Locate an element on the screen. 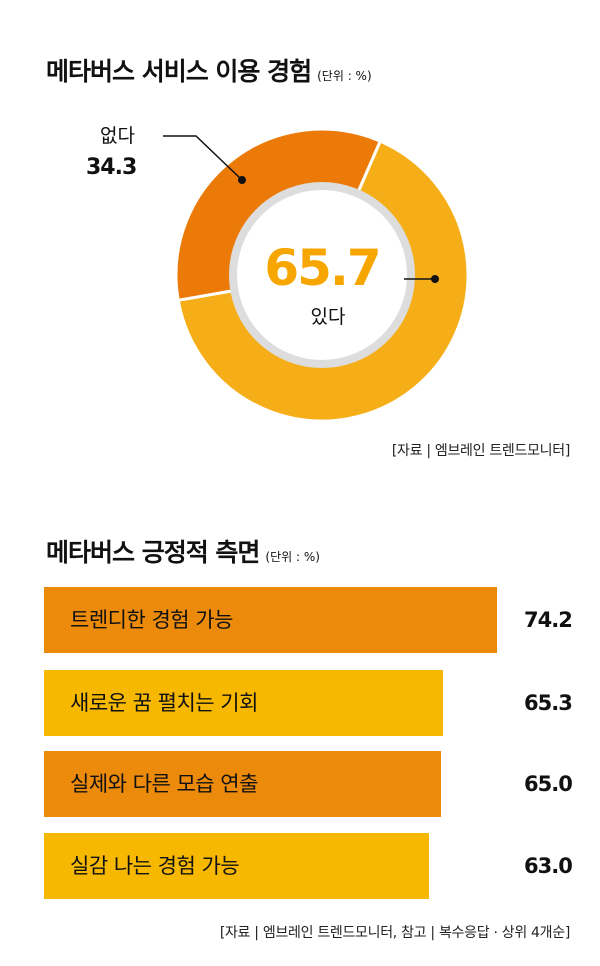 This screenshot has width=600, height=966. bar-label-3: 실제와 다른 모습 연출 is located at coordinates (164, 784).